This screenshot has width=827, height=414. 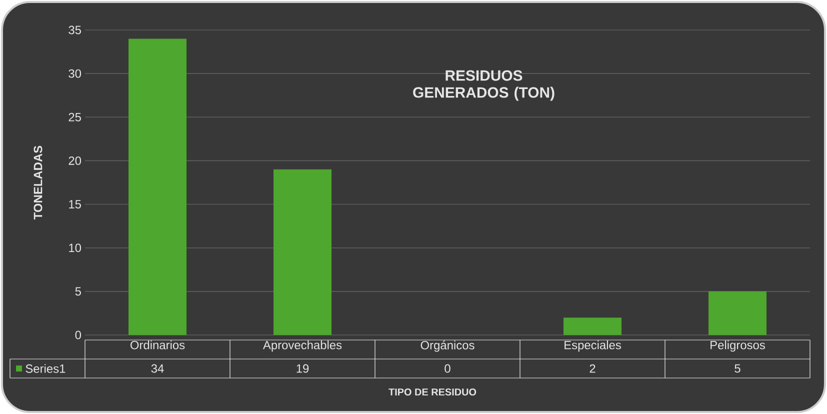 What do you see at coordinates (75, 204) in the screenshot?
I see `y-tick-label: 15` at bounding box center [75, 204].